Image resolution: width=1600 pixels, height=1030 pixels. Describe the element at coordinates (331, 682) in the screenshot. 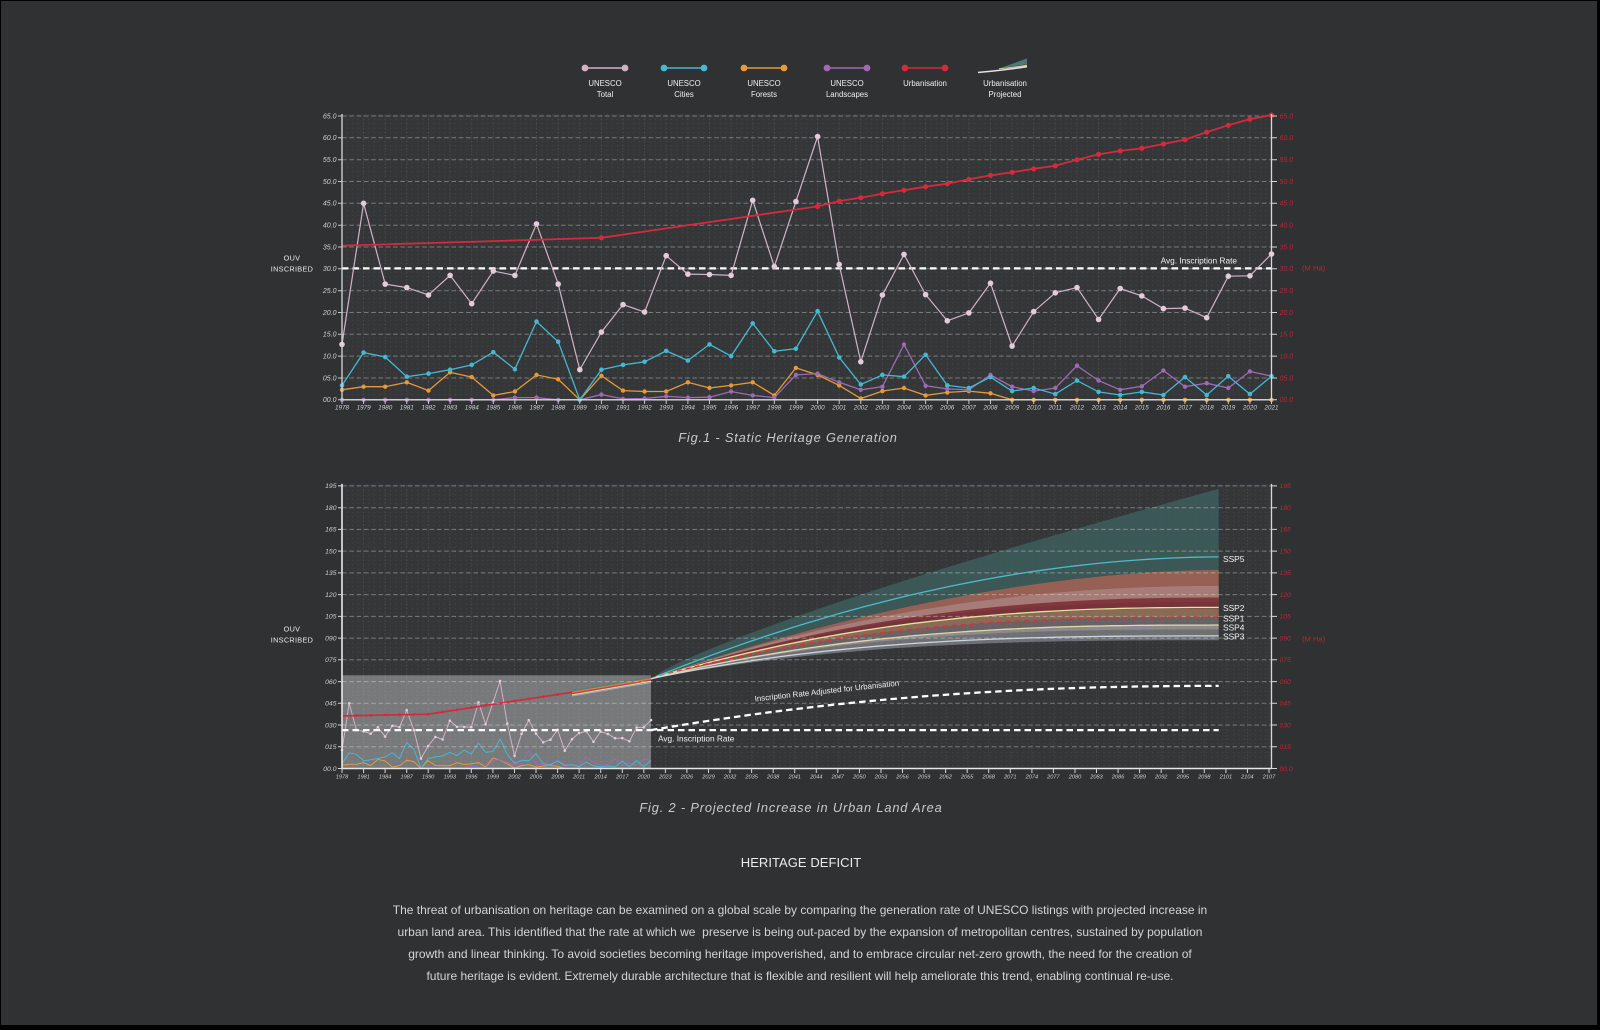

I see `svg-text: 060` at that location.